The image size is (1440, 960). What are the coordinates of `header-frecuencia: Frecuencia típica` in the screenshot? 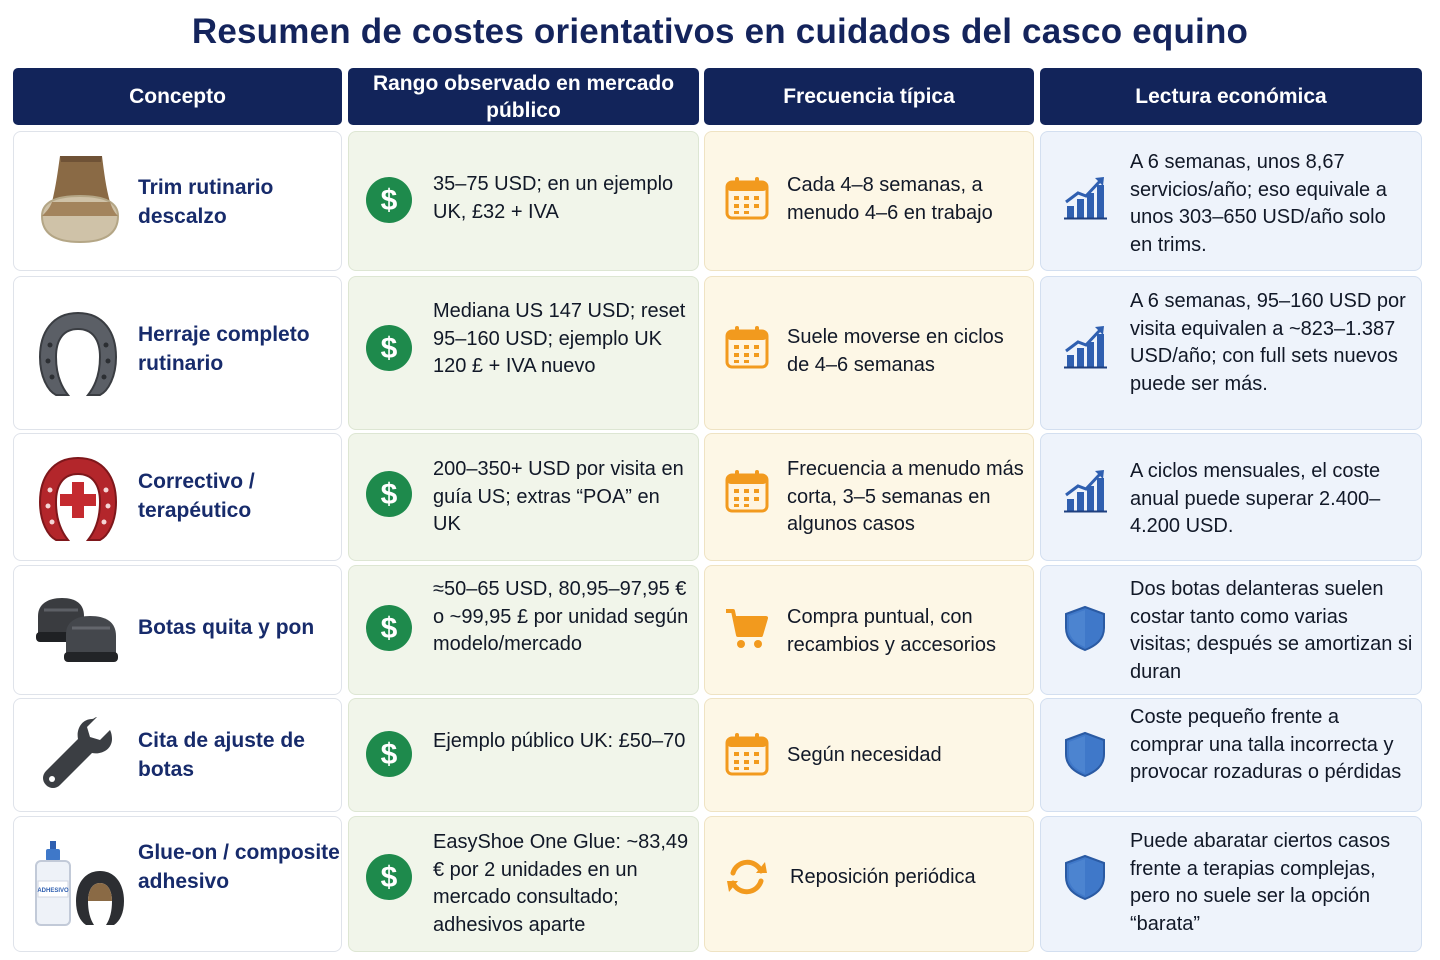 It's located at (869, 96).